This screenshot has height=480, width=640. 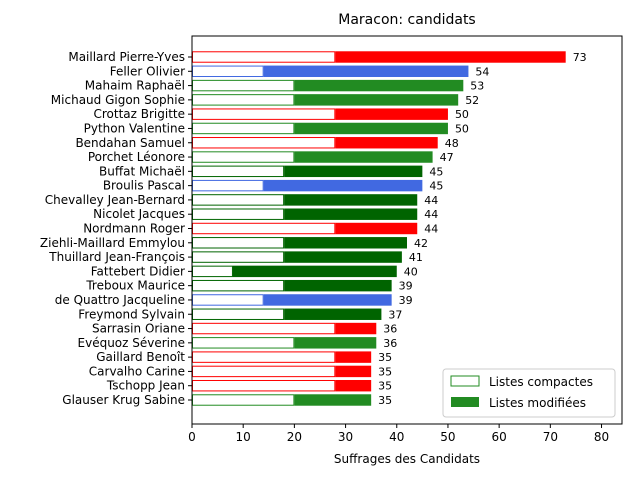 I want to click on y-tick-label: Fattebert Didier, so click(x=138, y=271).